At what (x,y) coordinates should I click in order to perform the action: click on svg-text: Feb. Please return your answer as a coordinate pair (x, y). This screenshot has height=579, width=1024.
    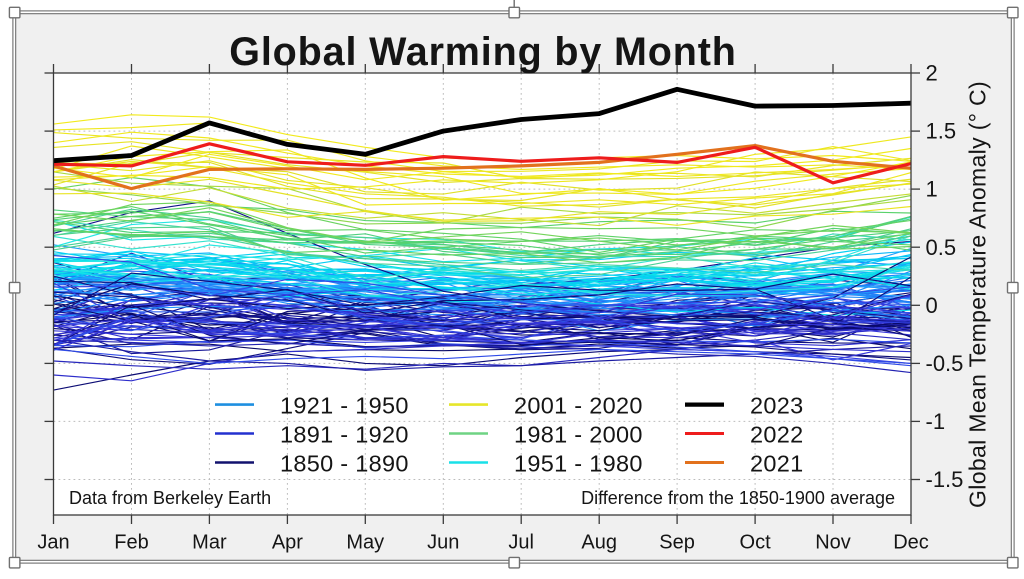
    Looking at the image, I should click on (131, 543).